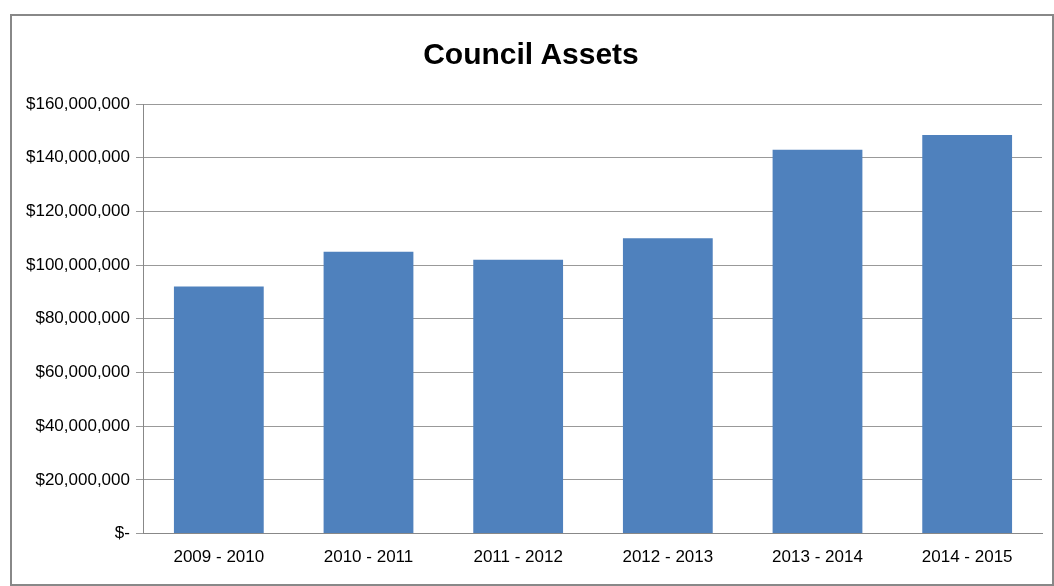 The width and height of the screenshot is (1054, 586). What do you see at coordinates (967, 557) in the screenshot?
I see `x-tick-label: 2014 - 2015` at bounding box center [967, 557].